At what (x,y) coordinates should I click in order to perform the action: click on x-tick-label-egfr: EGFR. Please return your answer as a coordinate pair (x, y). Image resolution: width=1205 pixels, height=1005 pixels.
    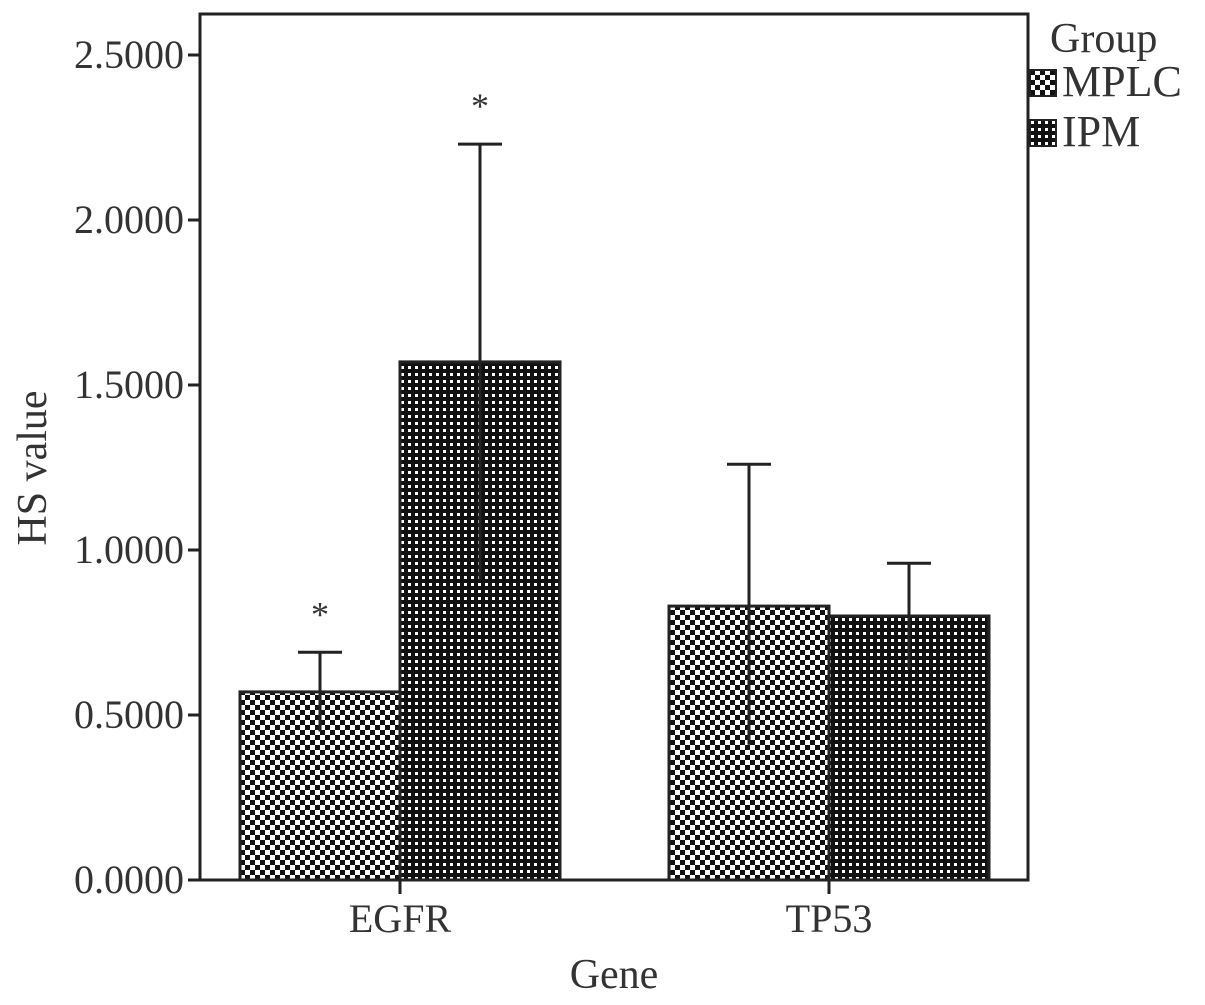
    Looking at the image, I should click on (400, 918).